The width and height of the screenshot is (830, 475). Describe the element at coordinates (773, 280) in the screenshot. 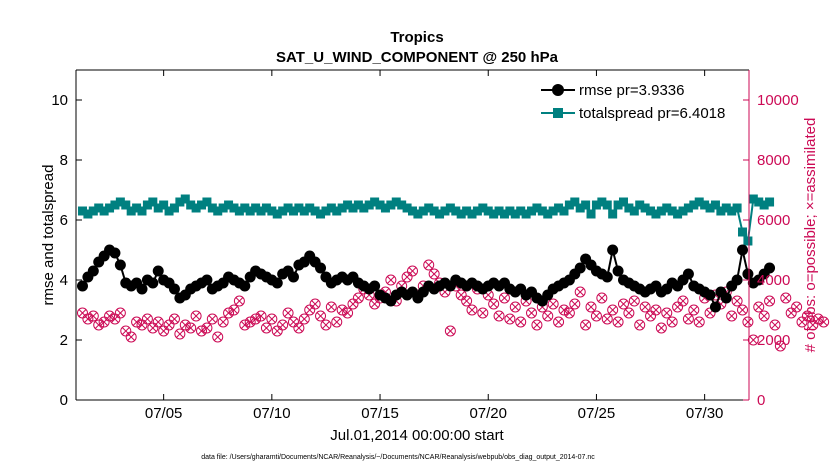

I see `y-right-tick-label-2: 4000` at that location.